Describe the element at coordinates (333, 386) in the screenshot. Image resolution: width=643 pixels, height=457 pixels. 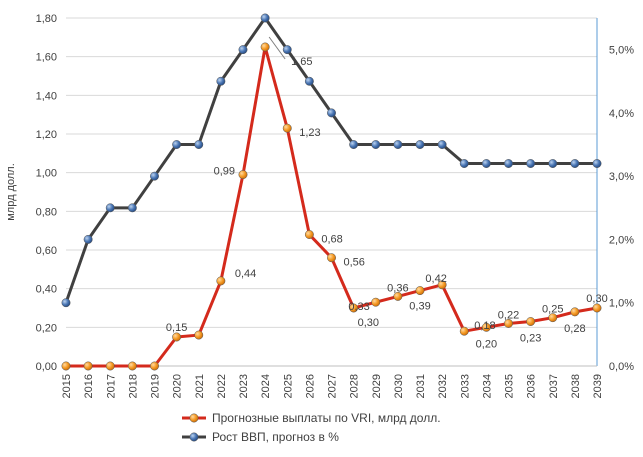
I see `x-tick-label: 2027` at that location.